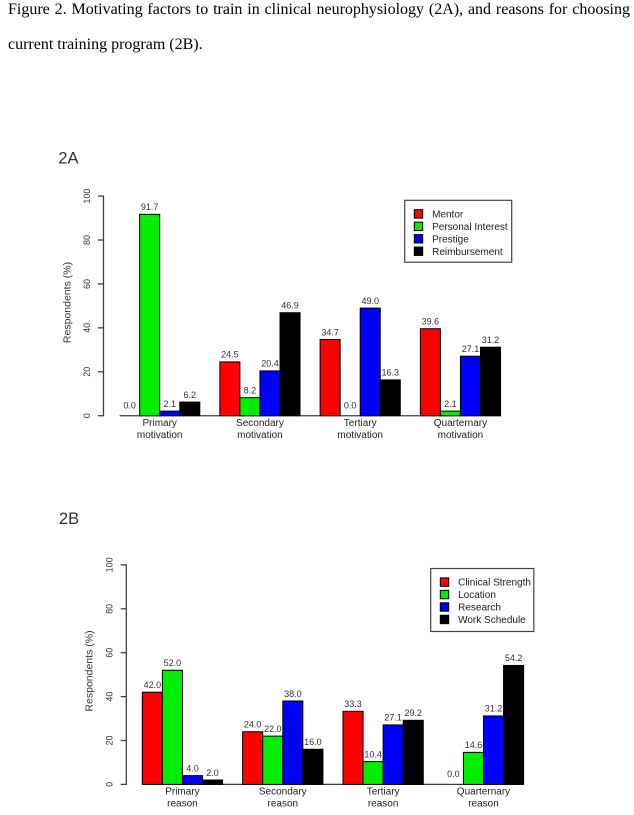  What do you see at coordinates (293, 694) in the screenshot?
I see `svg-text: 38.0` at bounding box center [293, 694].